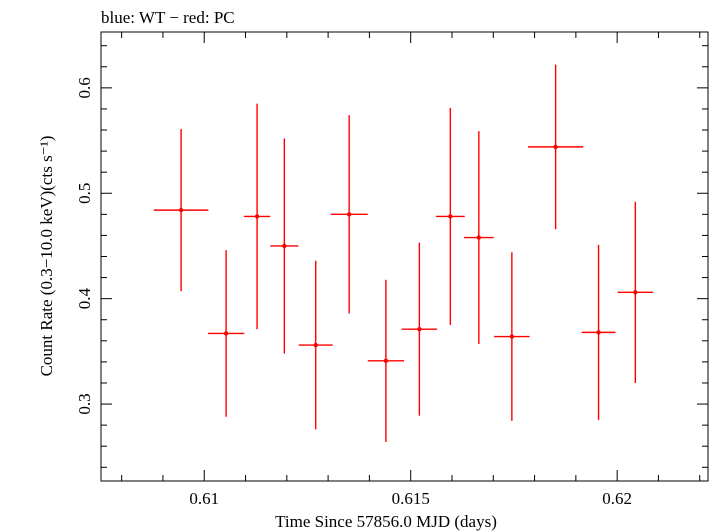  What do you see at coordinates (84, 193) in the screenshot?
I see `y-tick-label: 0.5` at bounding box center [84, 193].